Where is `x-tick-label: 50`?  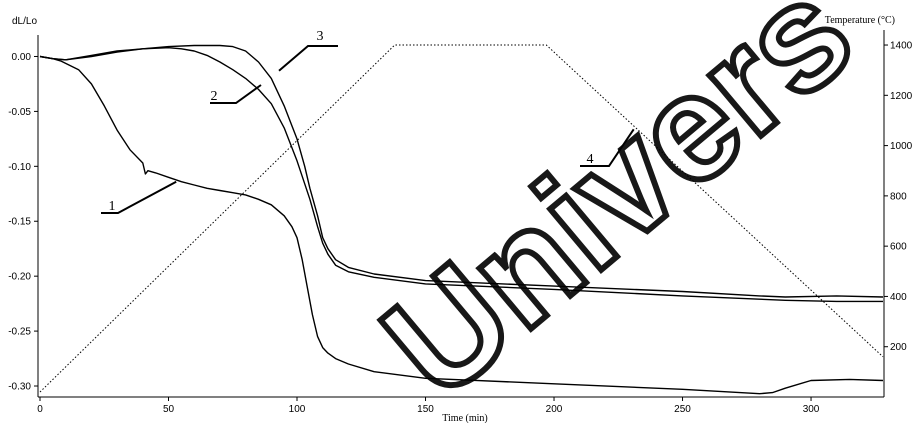
x-tick-label: 50 is located at coordinates (169, 409).